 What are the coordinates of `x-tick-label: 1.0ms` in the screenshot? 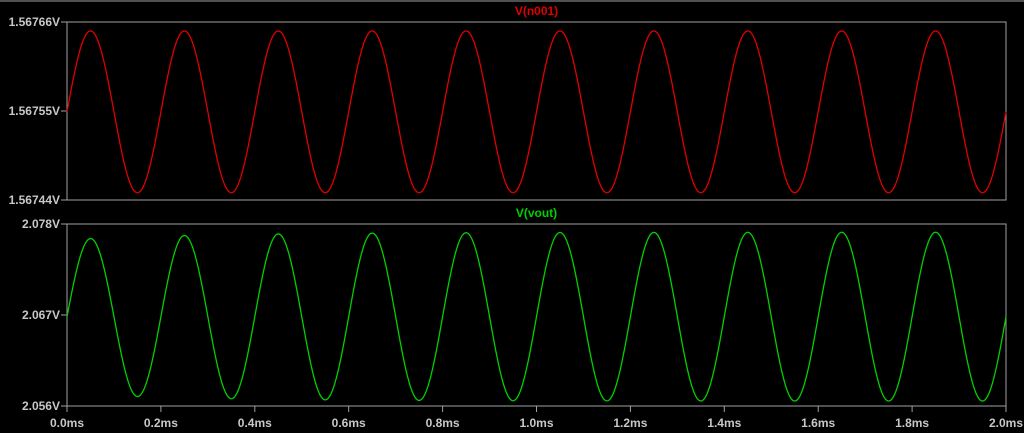 It's located at (536, 423).